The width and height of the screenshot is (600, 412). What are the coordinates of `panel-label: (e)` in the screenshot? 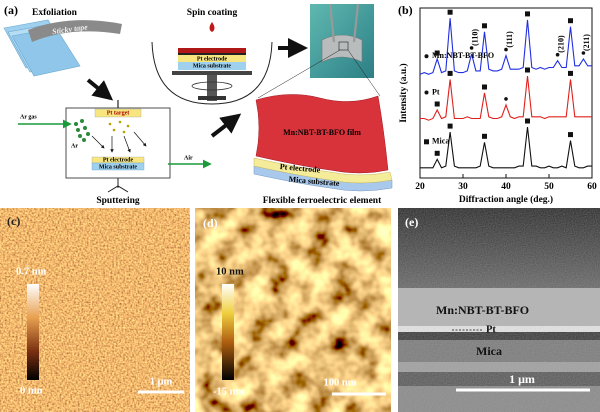 It's located at (411, 222).